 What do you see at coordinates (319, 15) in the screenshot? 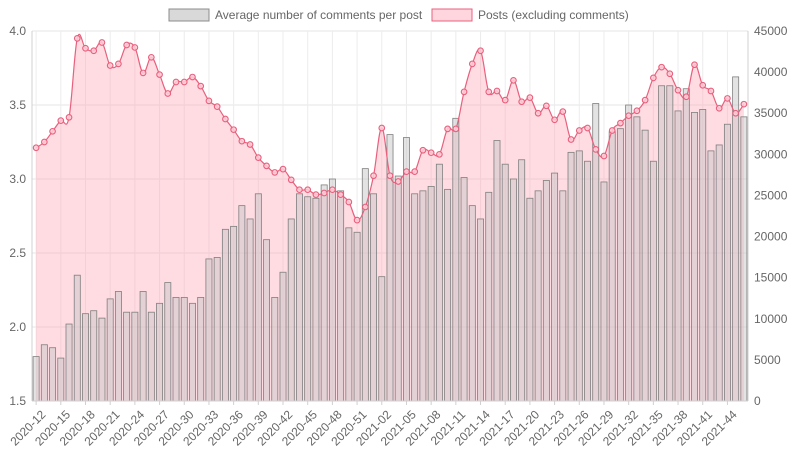
I see `legend-label-comments: Average number of comments per post` at bounding box center [319, 15].